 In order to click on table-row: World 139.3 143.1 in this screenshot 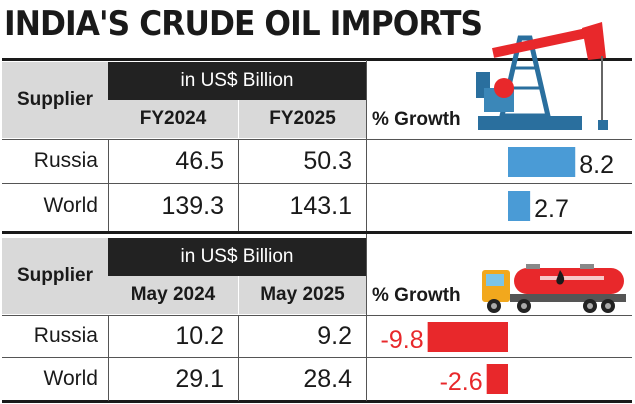, I will do `click(184, 206)`.